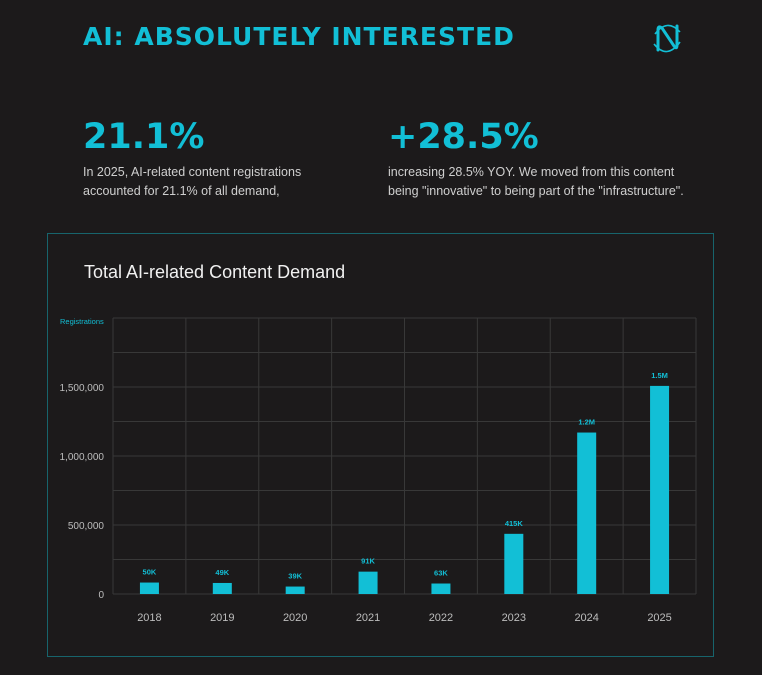 This screenshot has width=762, height=675. Describe the element at coordinates (295, 618) in the screenshot. I see `x-tick-label: 2020` at that location.